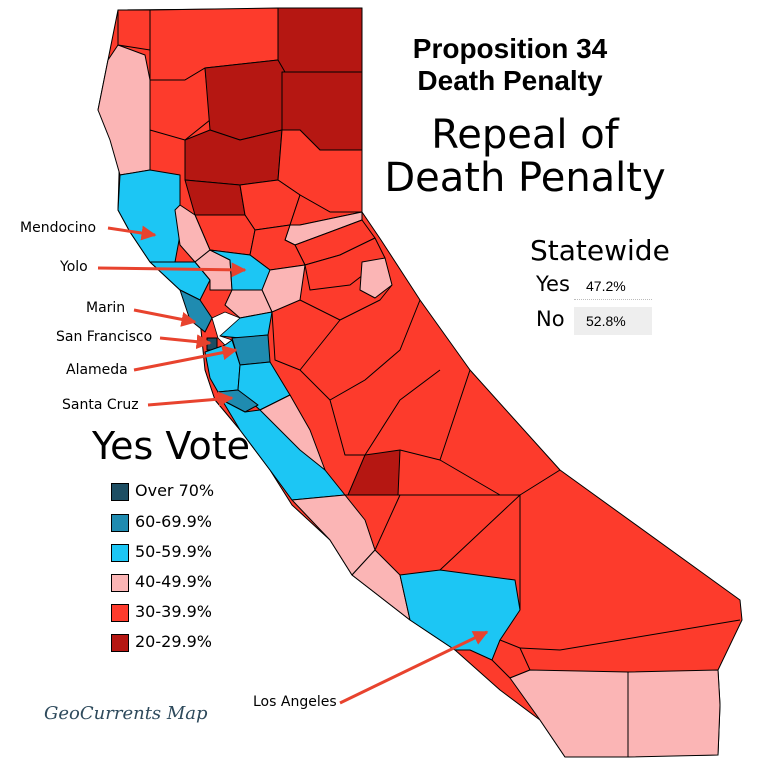  Describe the element at coordinates (149, 216) in the screenshot. I see `county-mendocino` at that location.